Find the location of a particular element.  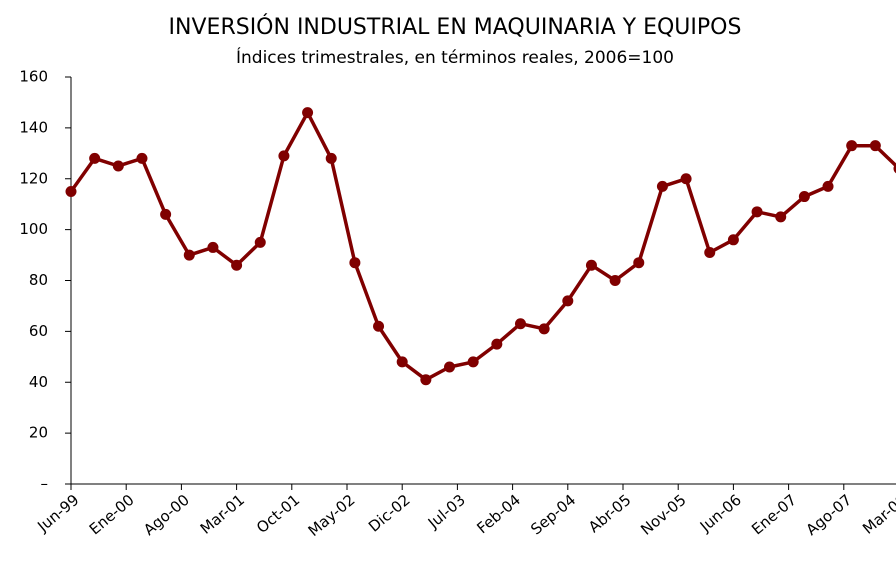

y-tick-label: 60 is located at coordinates (38, 331).